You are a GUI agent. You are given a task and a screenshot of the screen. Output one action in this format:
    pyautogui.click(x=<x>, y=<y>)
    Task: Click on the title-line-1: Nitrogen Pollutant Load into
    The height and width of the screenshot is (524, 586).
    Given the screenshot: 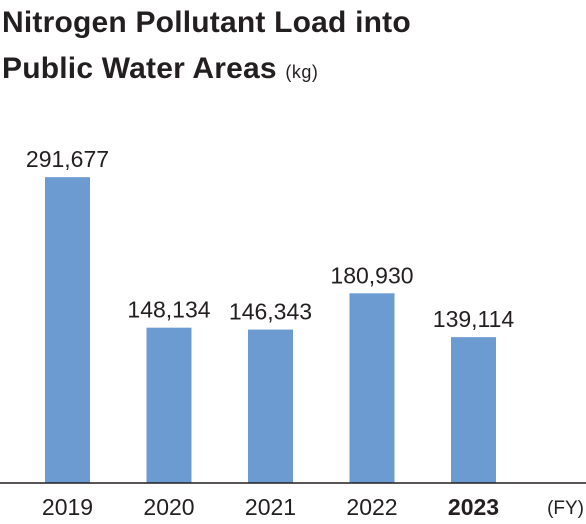 What is the action you would take?
    pyautogui.click(x=206, y=22)
    